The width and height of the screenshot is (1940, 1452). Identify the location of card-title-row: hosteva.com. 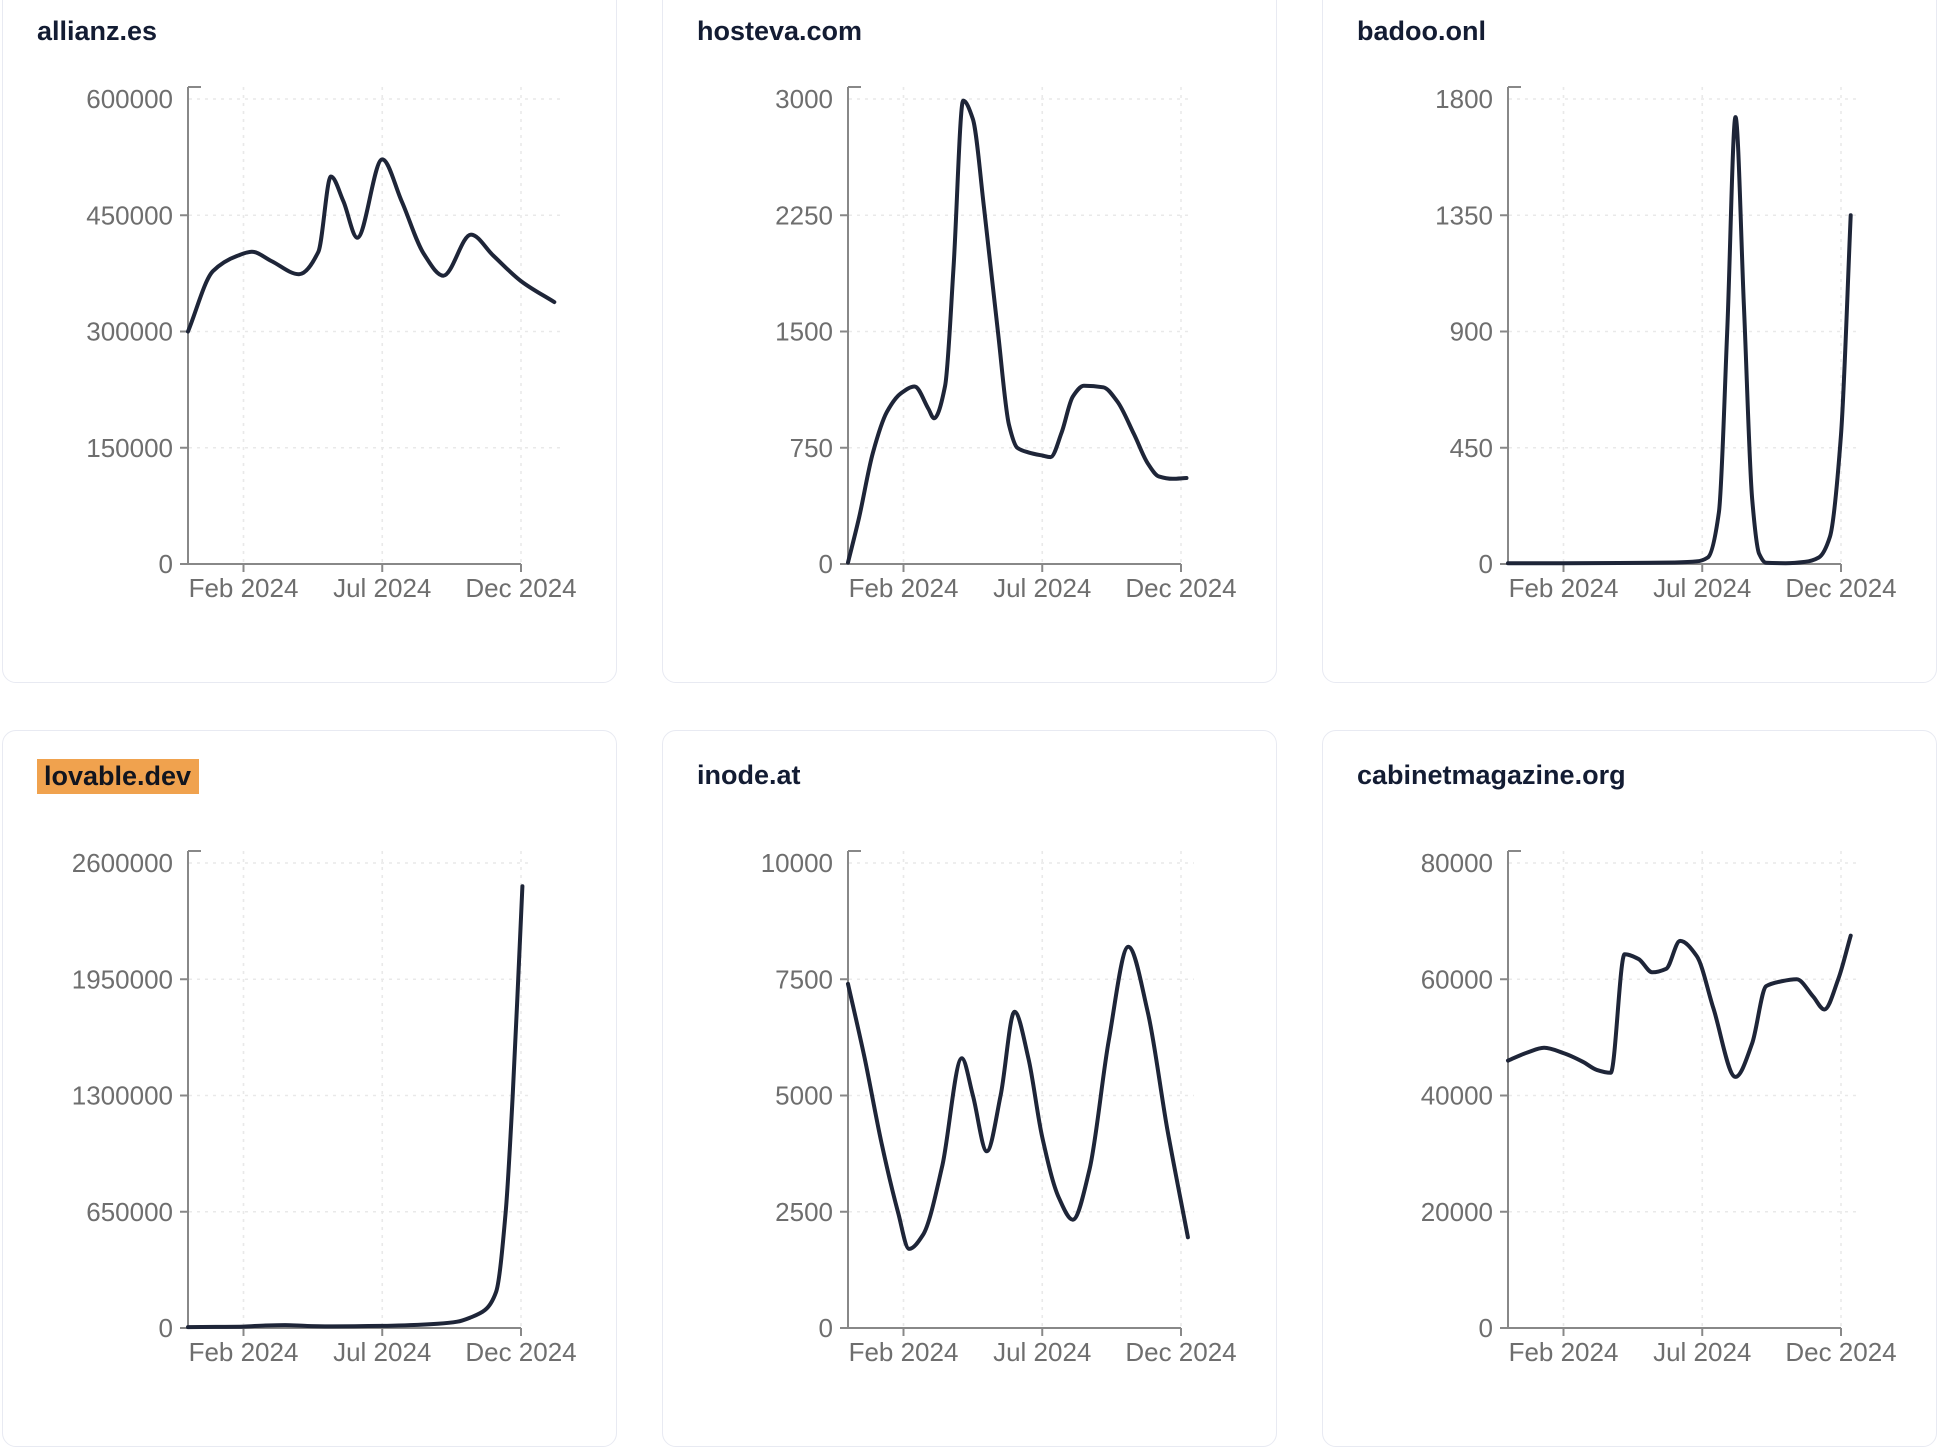
(986, 31).